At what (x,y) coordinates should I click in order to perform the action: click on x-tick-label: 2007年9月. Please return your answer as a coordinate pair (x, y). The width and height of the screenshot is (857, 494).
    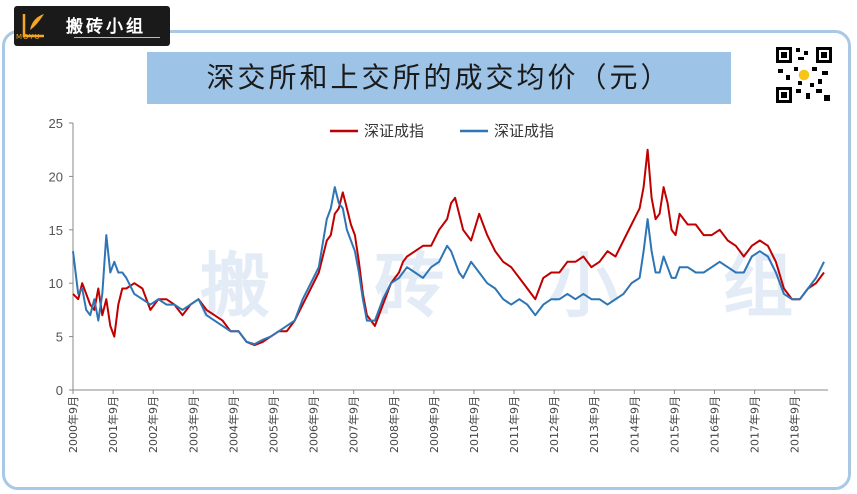
    Looking at the image, I should click on (354, 424).